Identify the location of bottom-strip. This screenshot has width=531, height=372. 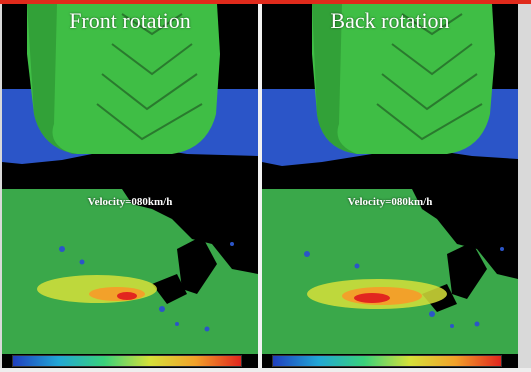
(265, 370).